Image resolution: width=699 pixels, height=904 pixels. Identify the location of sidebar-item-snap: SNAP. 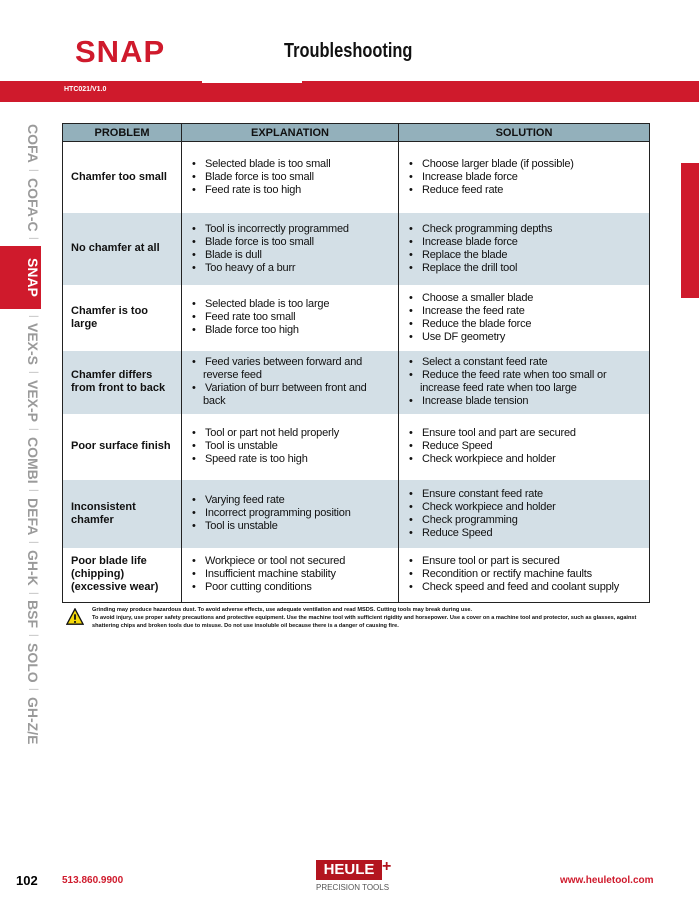
(20, 277).